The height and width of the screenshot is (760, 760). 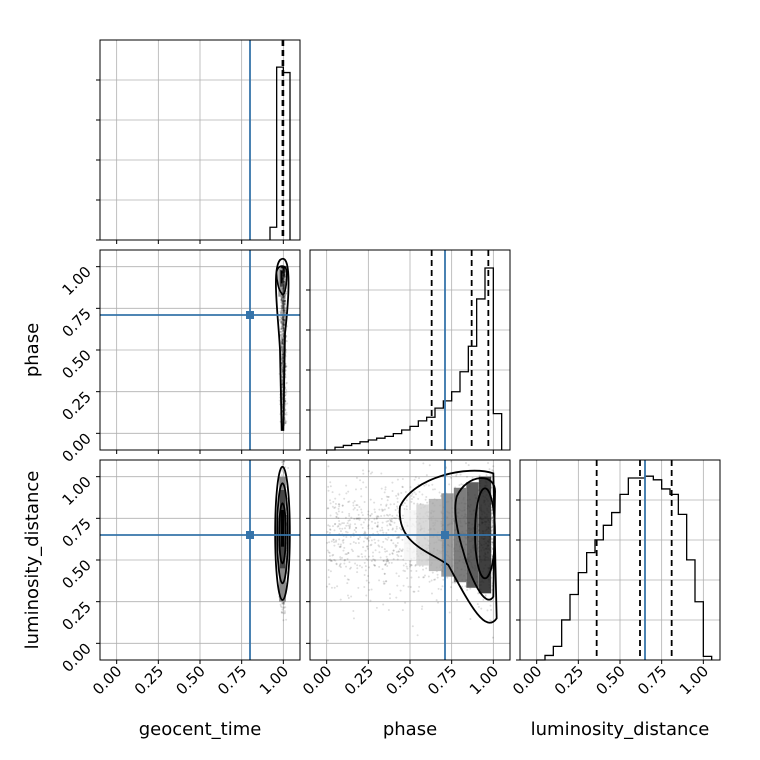 I want to click on density-panel-geocent_time-phase: 0.00 0.25 0.50 0.75 1.00, so click(x=179, y=357).